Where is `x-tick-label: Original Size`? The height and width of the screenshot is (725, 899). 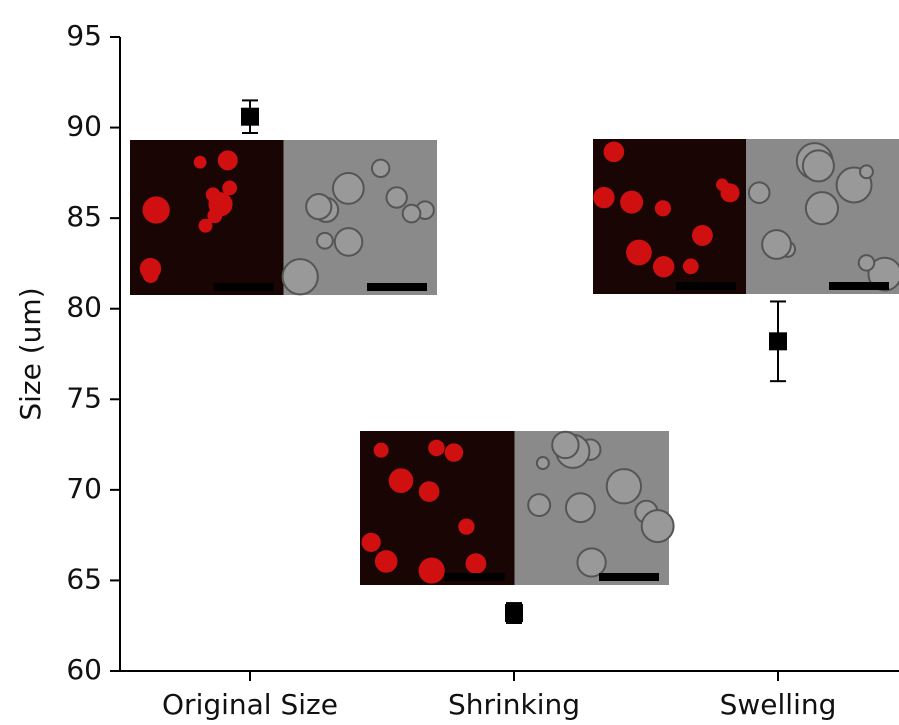
x-tick-label: Original Size is located at coordinates (250, 704).